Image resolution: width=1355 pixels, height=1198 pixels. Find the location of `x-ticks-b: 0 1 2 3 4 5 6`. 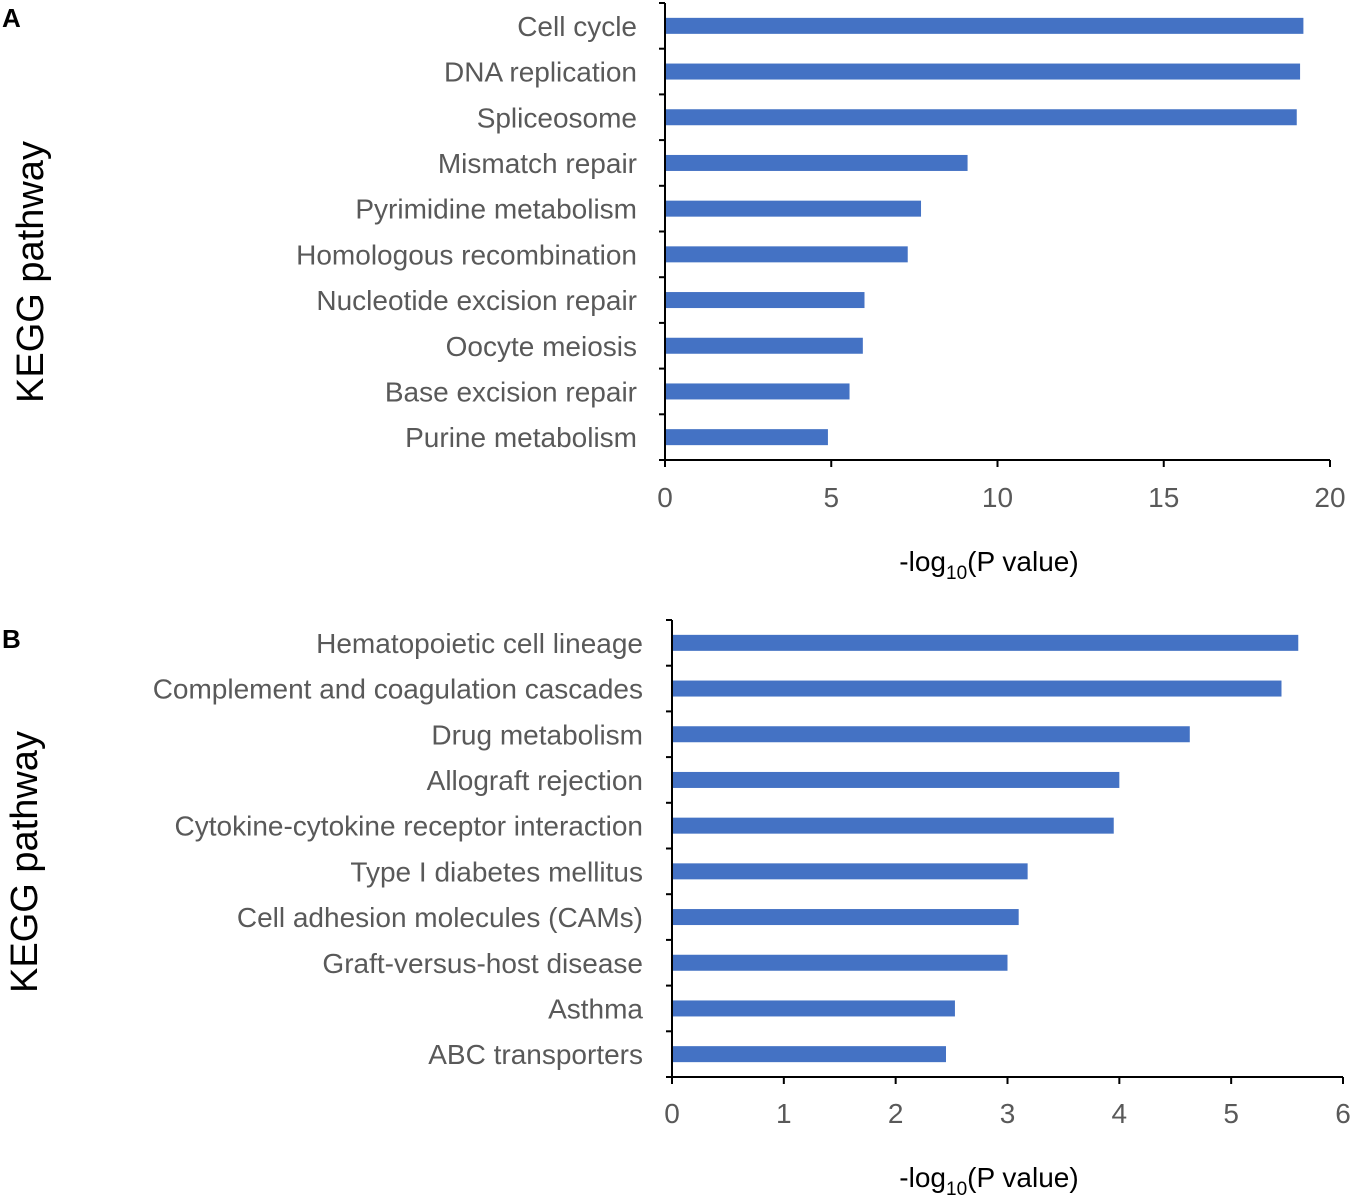

x-ticks-b: 0 1 2 3 4 5 6 is located at coordinates (1007, 1103).